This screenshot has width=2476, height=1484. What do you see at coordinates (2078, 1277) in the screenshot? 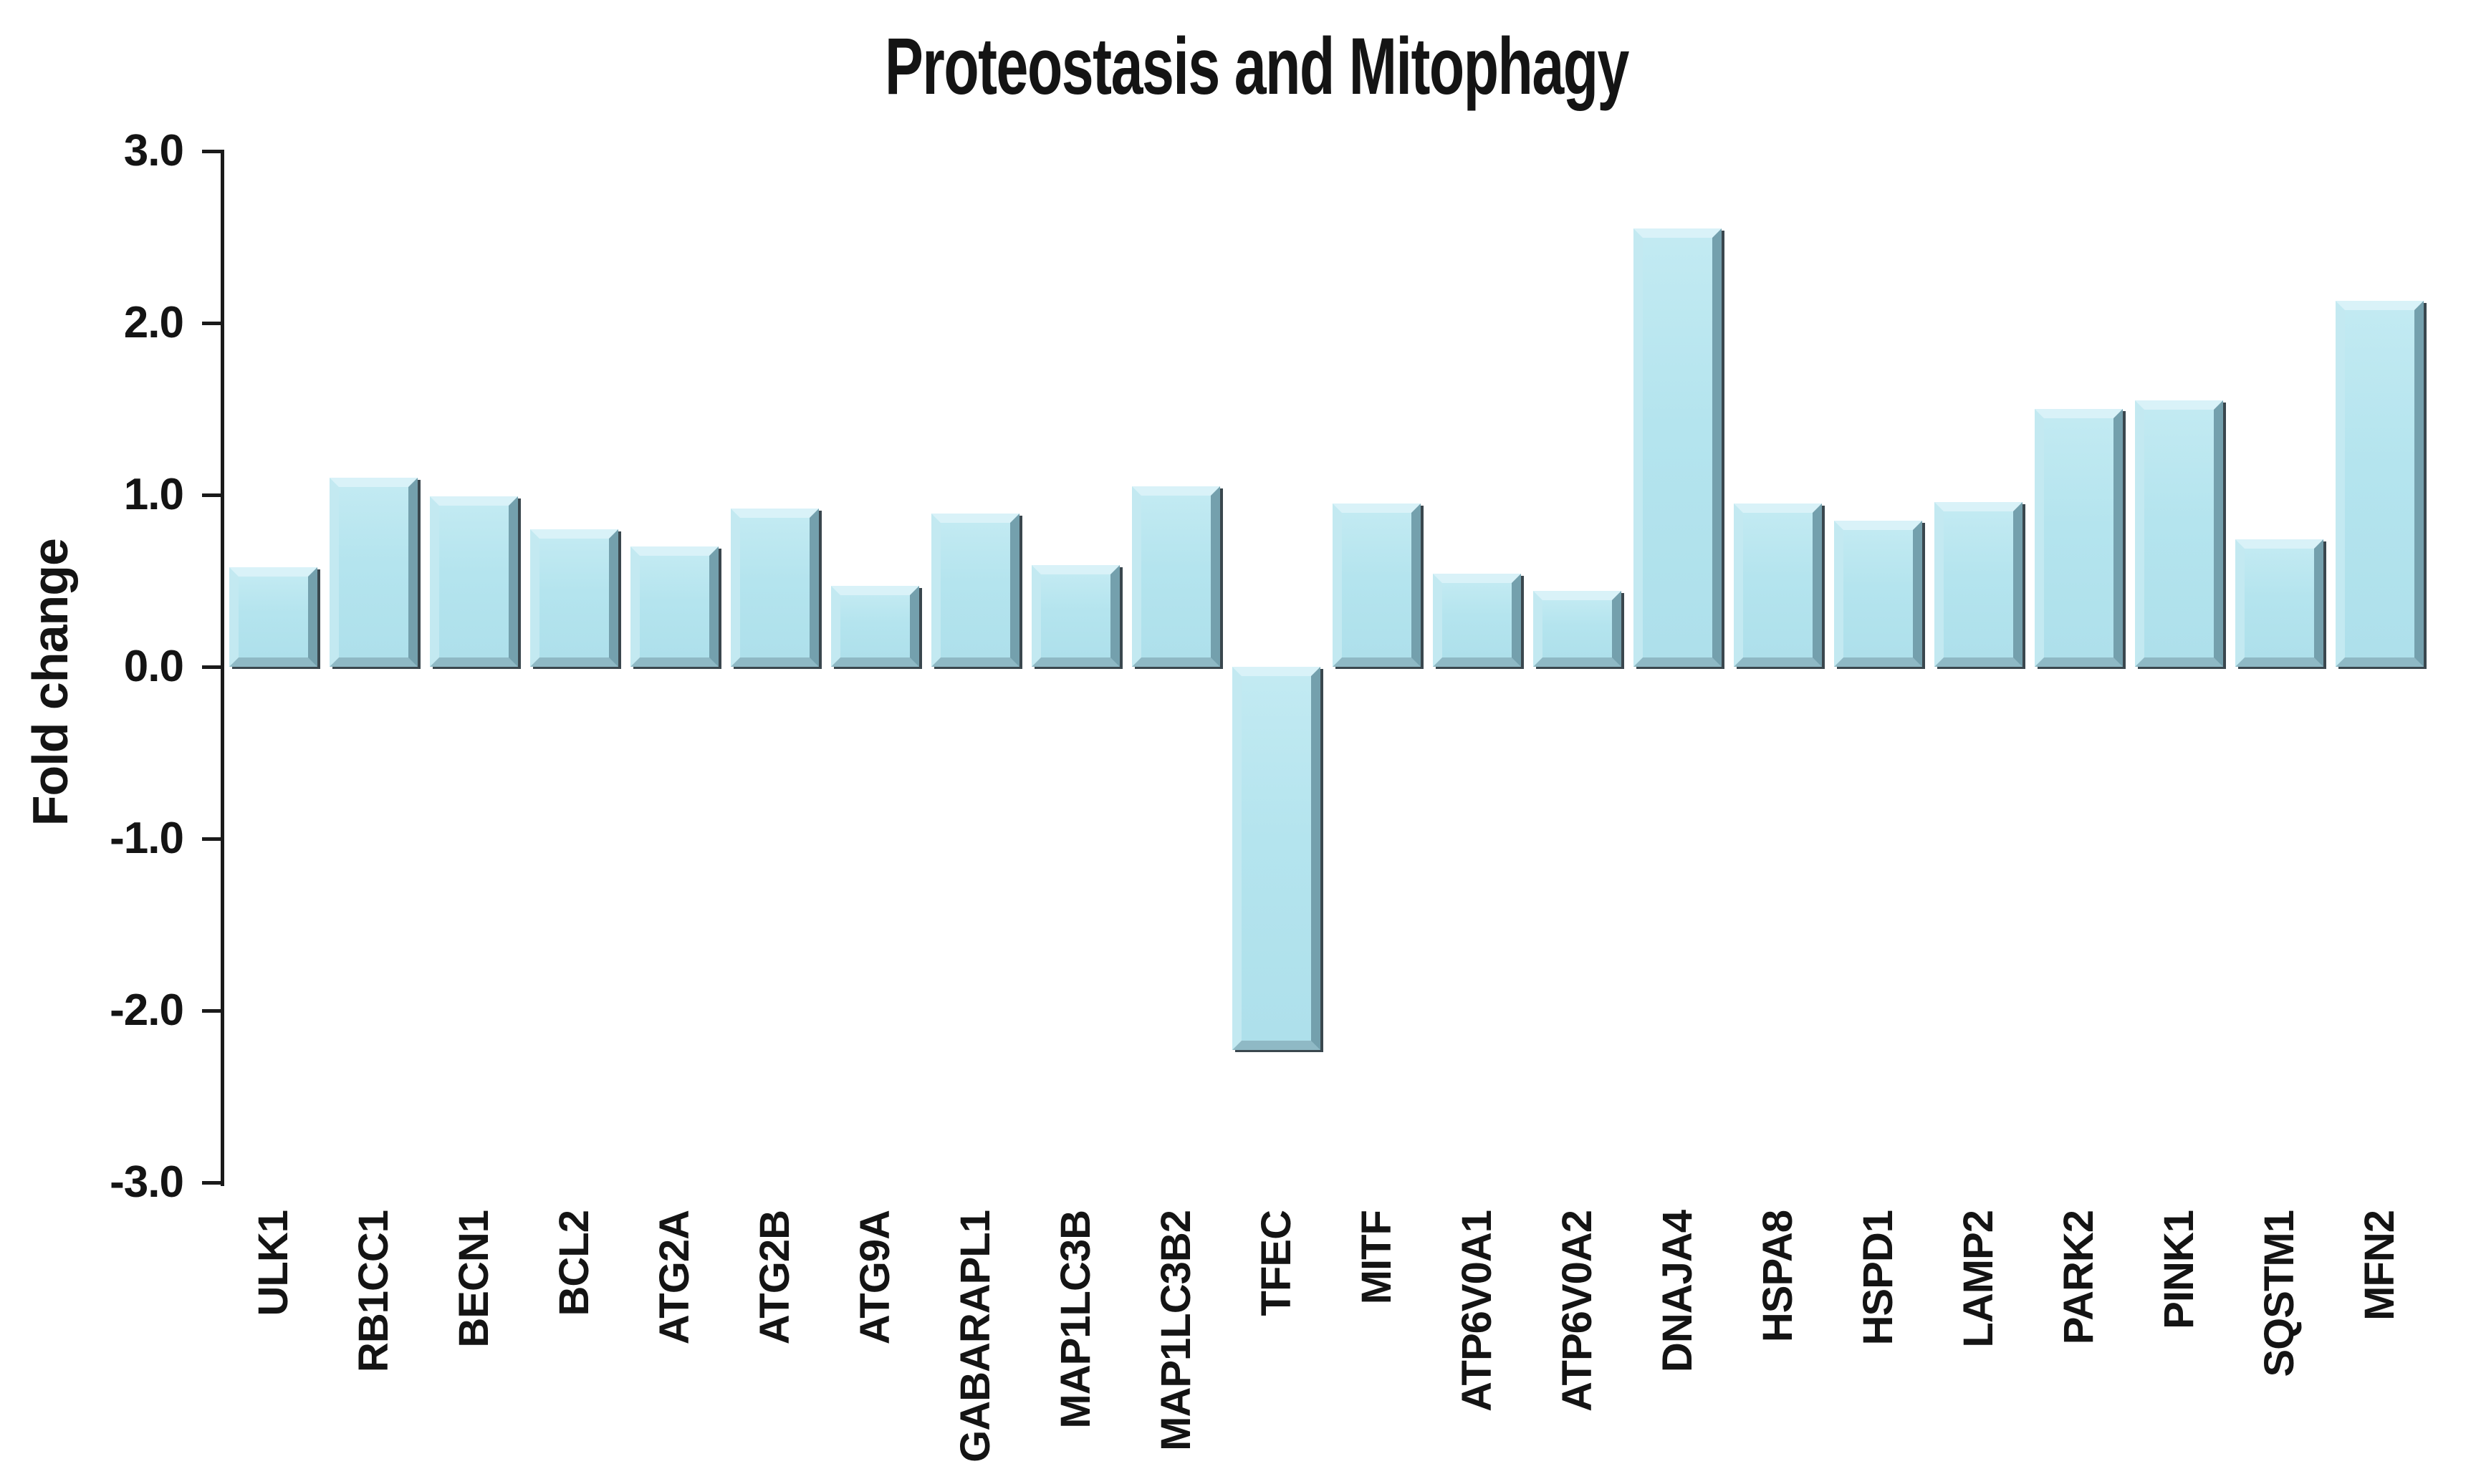
I see `x-category-label-PARK2: PARK2` at bounding box center [2078, 1277].